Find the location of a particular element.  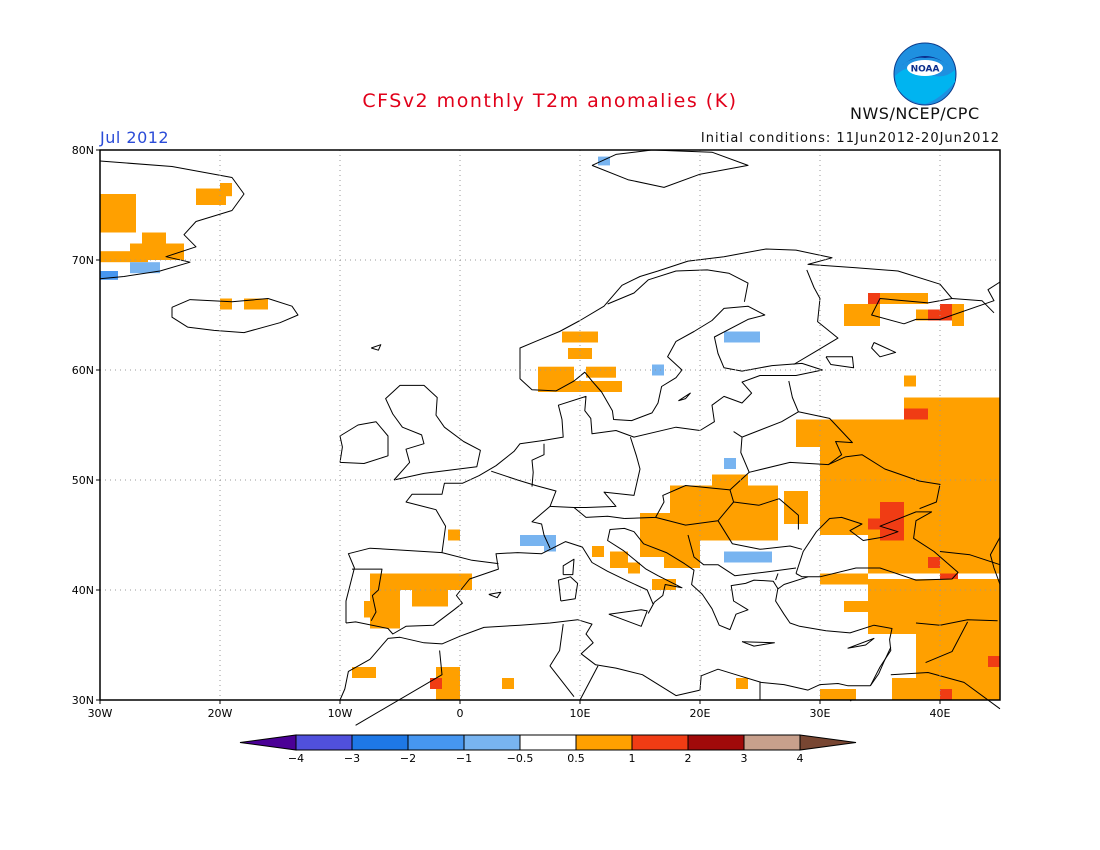

legend-label: 0.5 is located at coordinates (576, 758).